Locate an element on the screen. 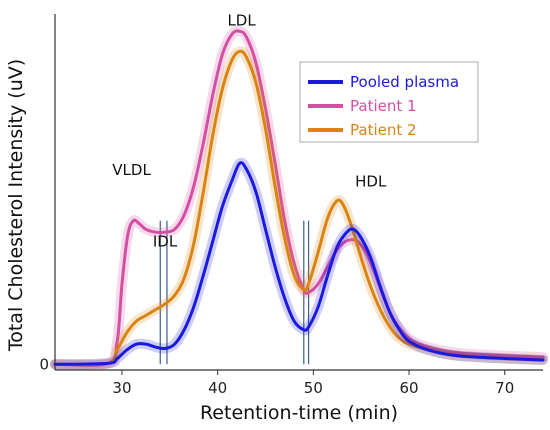  x-axis-title: Retention-time (min) is located at coordinates (299, 413).